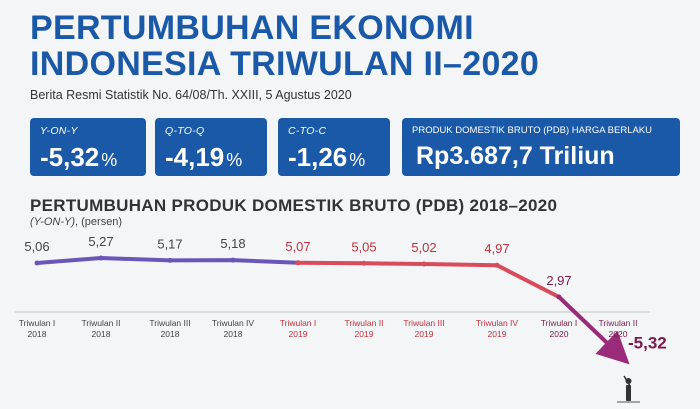  Describe the element at coordinates (185, 131) in the screenshot. I see `card-qtq-label: Q-TO-Q` at that location.